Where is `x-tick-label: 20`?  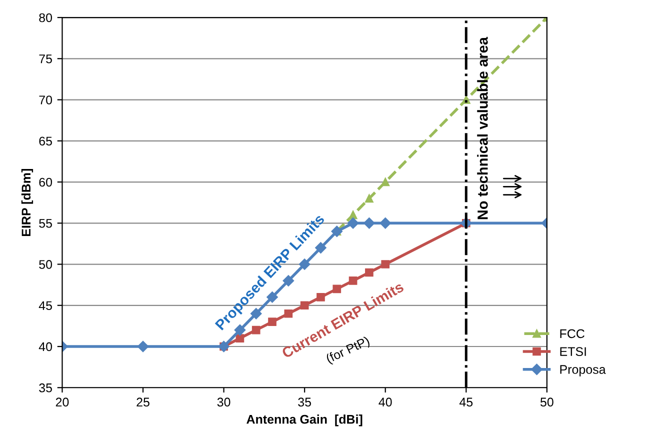
x-tick-label: 20 is located at coordinates (62, 402).